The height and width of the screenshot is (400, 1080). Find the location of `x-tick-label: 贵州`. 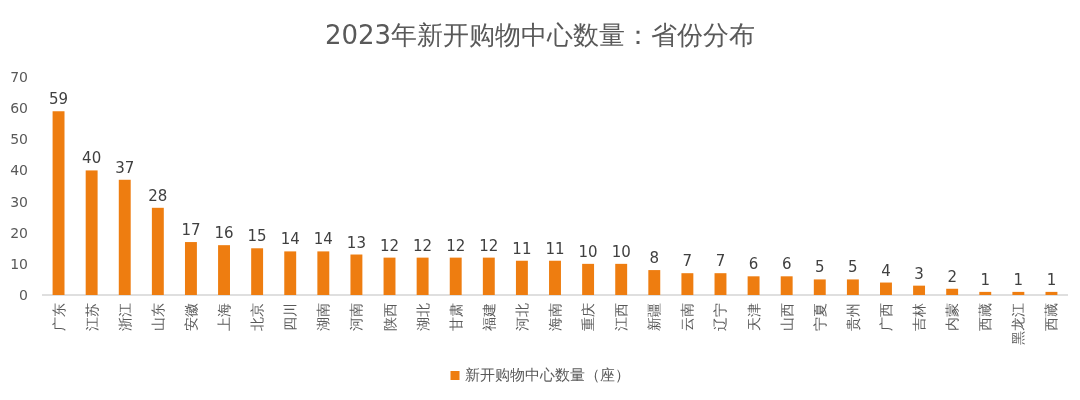

x-tick-label: 贵州 is located at coordinates (852, 317).